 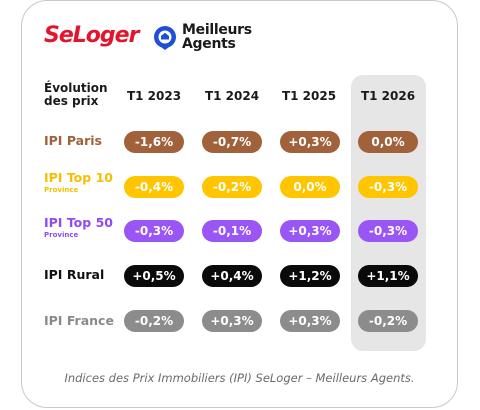 What do you see at coordinates (76, 88) in the screenshot?
I see `evolution-header-line1: Évolution` at bounding box center [76, 88].